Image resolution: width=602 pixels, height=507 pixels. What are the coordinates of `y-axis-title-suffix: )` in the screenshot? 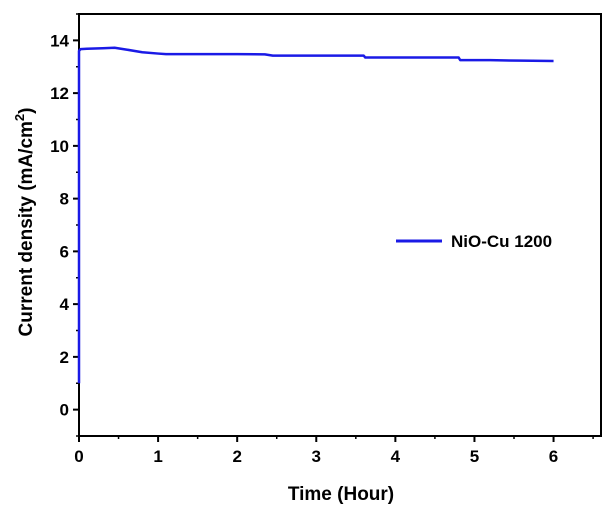 It's located at (26, 111).